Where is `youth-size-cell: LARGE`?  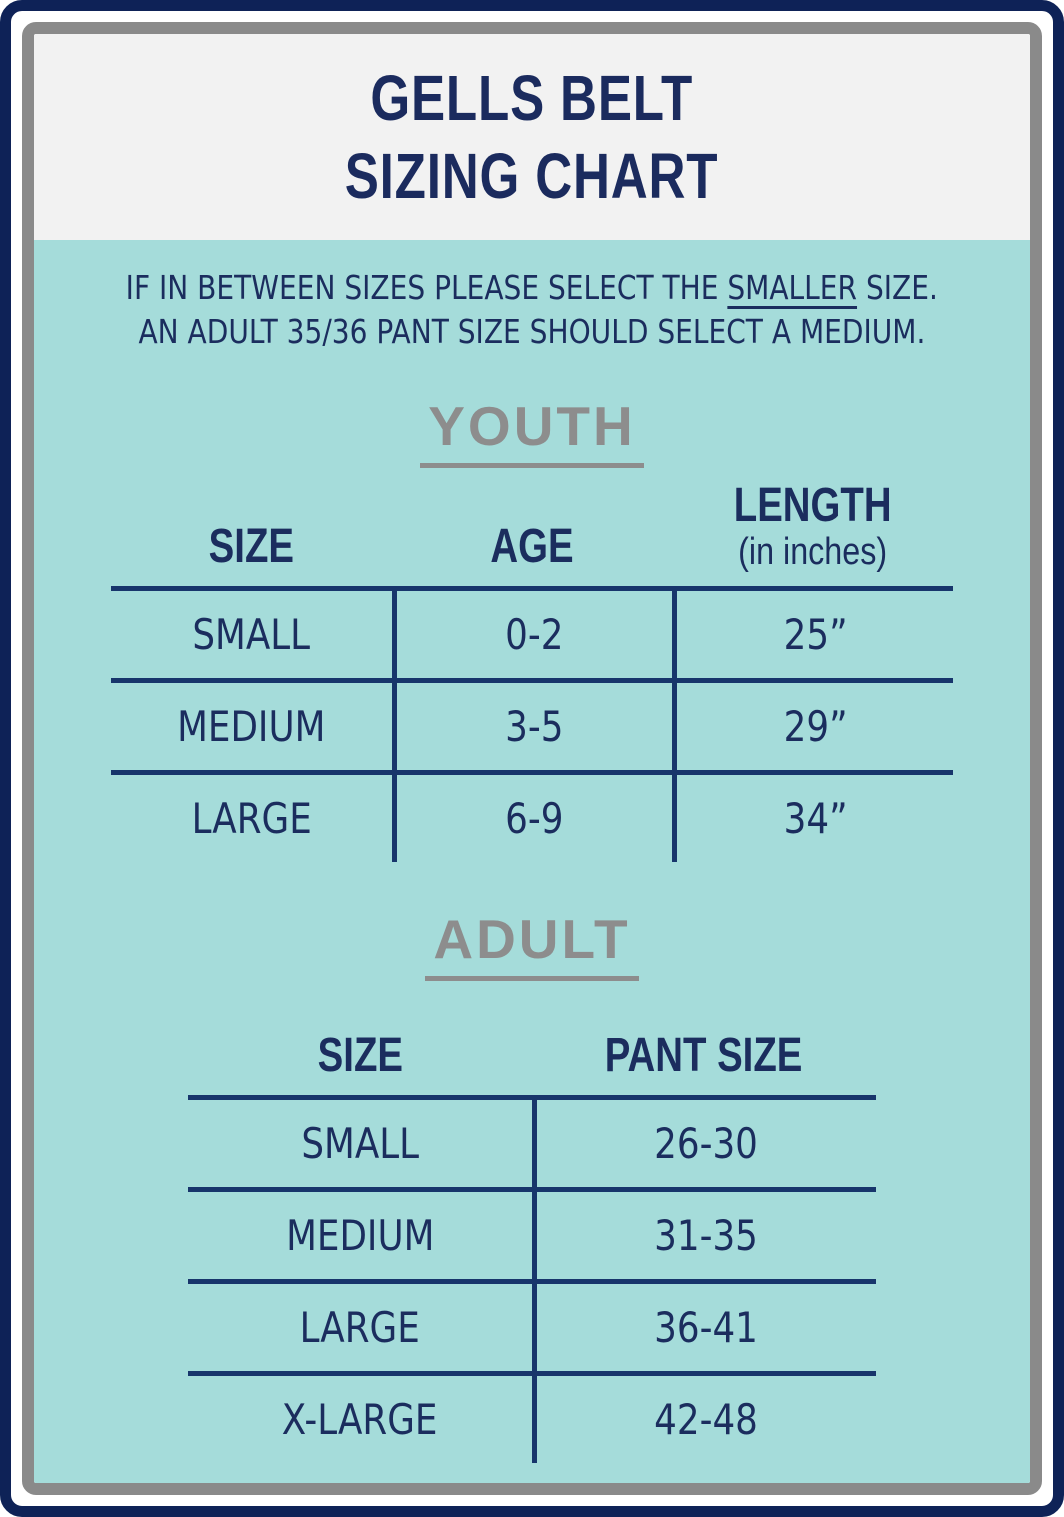
youth-size-cell: LARGE is located at coordinates (251, 819).